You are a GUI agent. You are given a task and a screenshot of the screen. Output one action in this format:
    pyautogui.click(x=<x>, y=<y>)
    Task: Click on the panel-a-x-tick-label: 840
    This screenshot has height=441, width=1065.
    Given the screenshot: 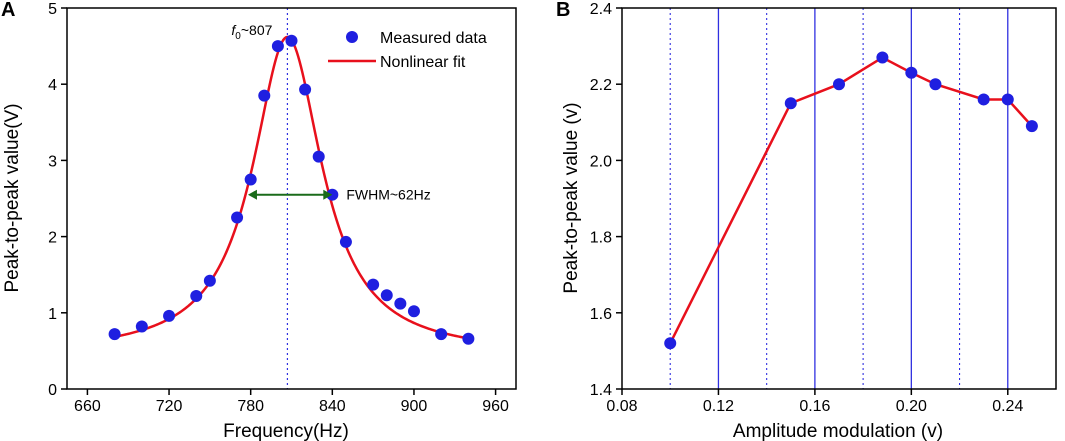 What is the action you would take?
    pyautogui.click(x=332, y=406)
    